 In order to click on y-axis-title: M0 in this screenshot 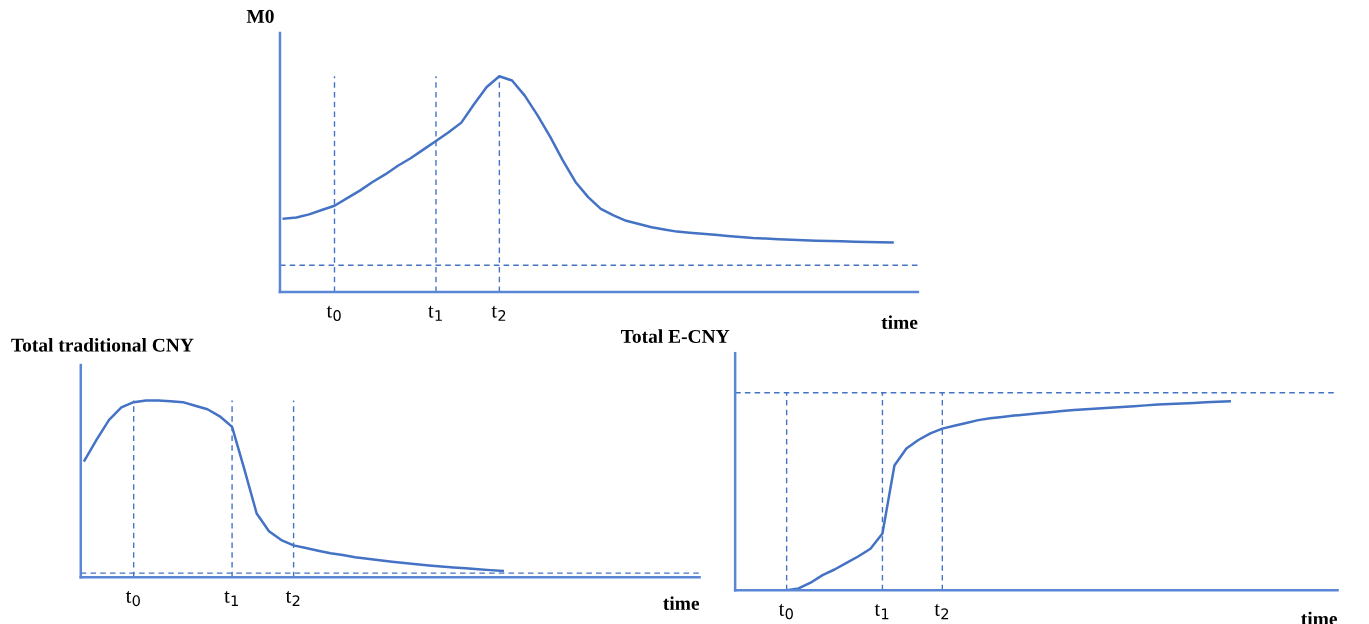, I will do `click(260, 16)`.